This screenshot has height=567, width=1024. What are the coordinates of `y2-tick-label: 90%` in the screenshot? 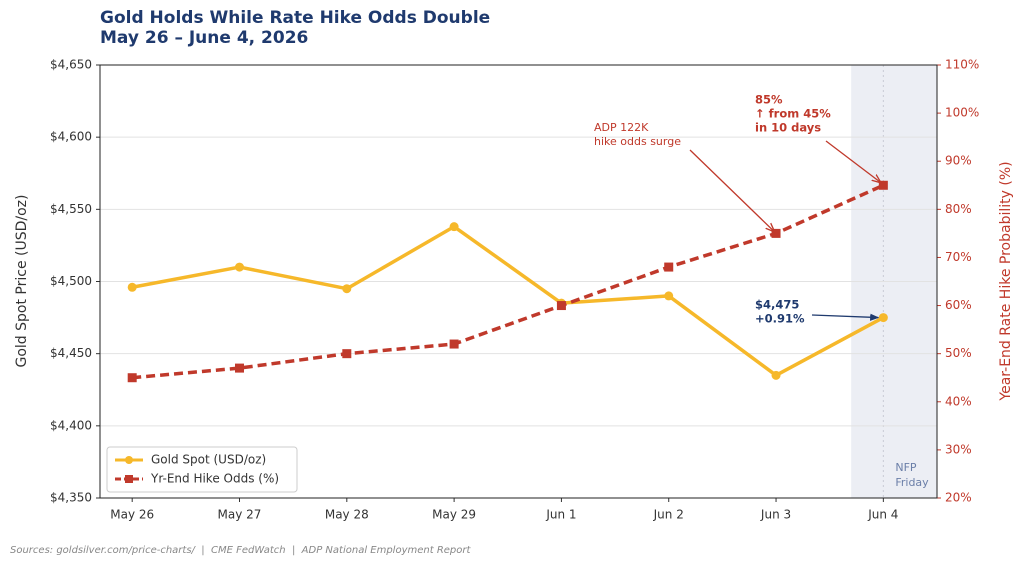 It's located at (958, 161).